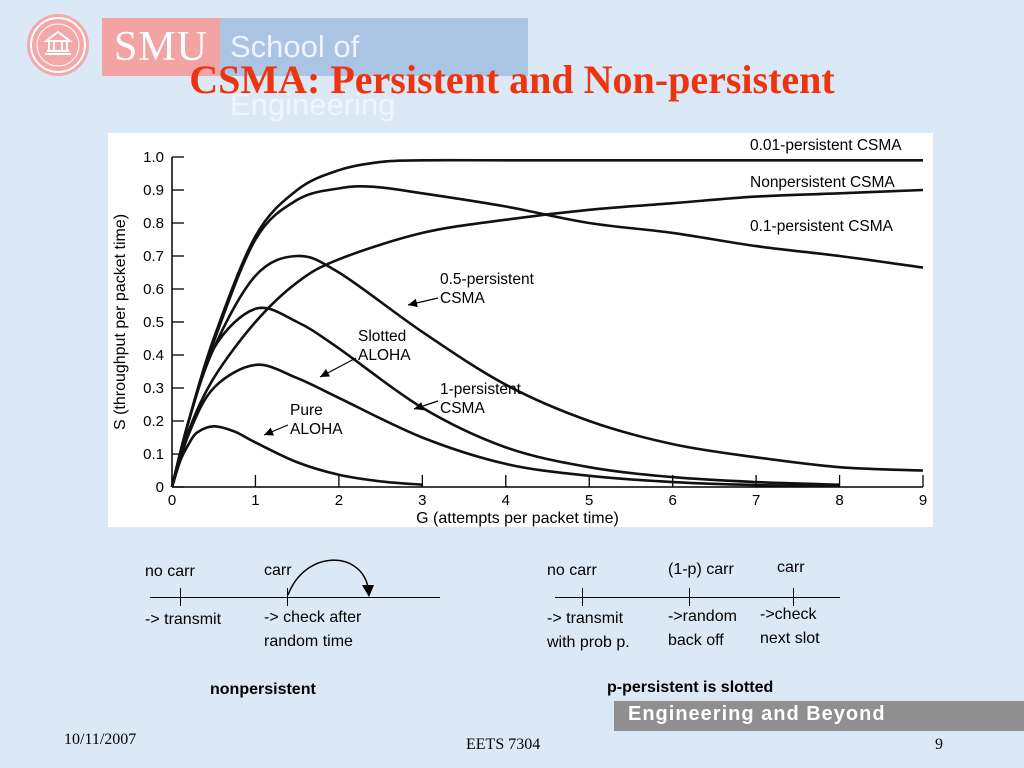 This screenshot has width=1024, height=768. I want to click on pp-check-label-2: next slot, so click(790, 638).